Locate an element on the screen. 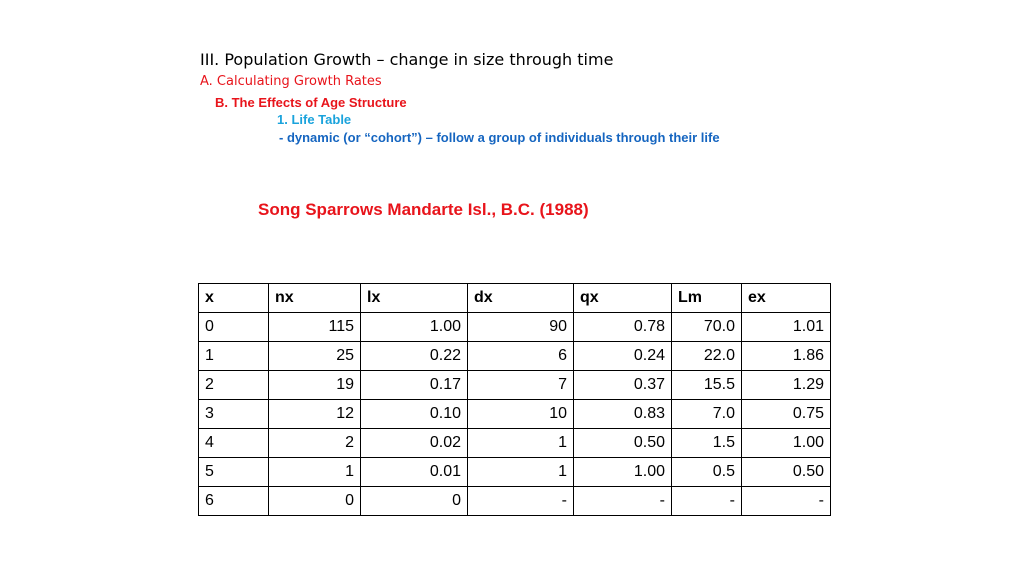 This screenshot has width=1024, height=576. table-row: 2 19 0.17 7 0.37 15.5 1.29 is located at coordinates (514, 385).